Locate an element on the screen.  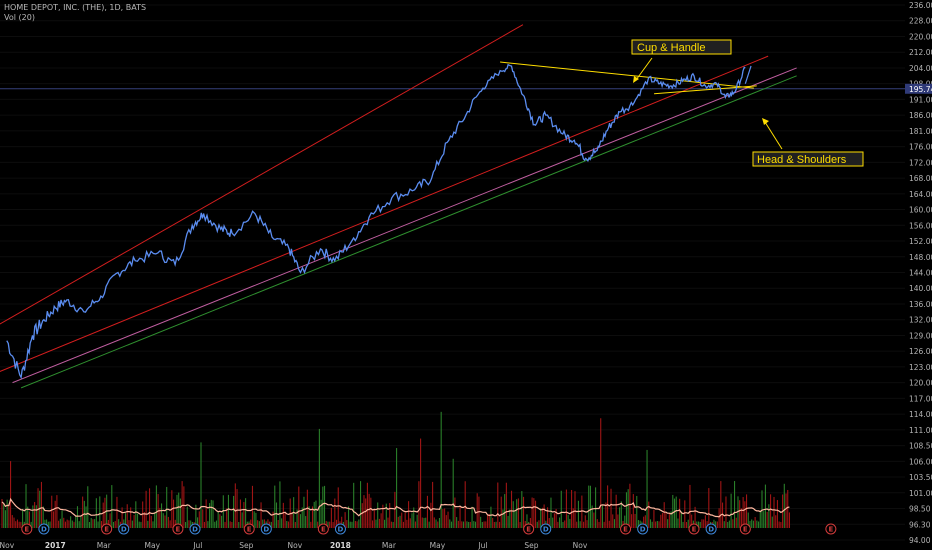
y-tick-label: 136.00 is located at coordinates (920, 304).